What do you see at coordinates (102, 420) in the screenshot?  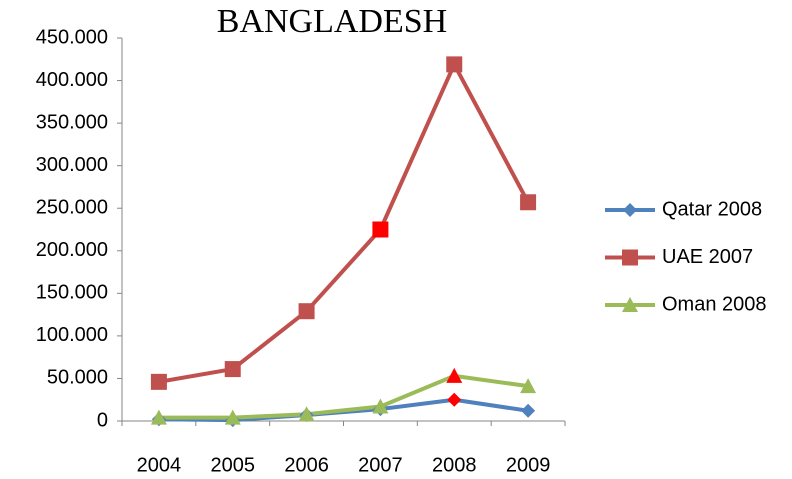 I see `y-tick-label: 0` at bounding box center [102, 420].